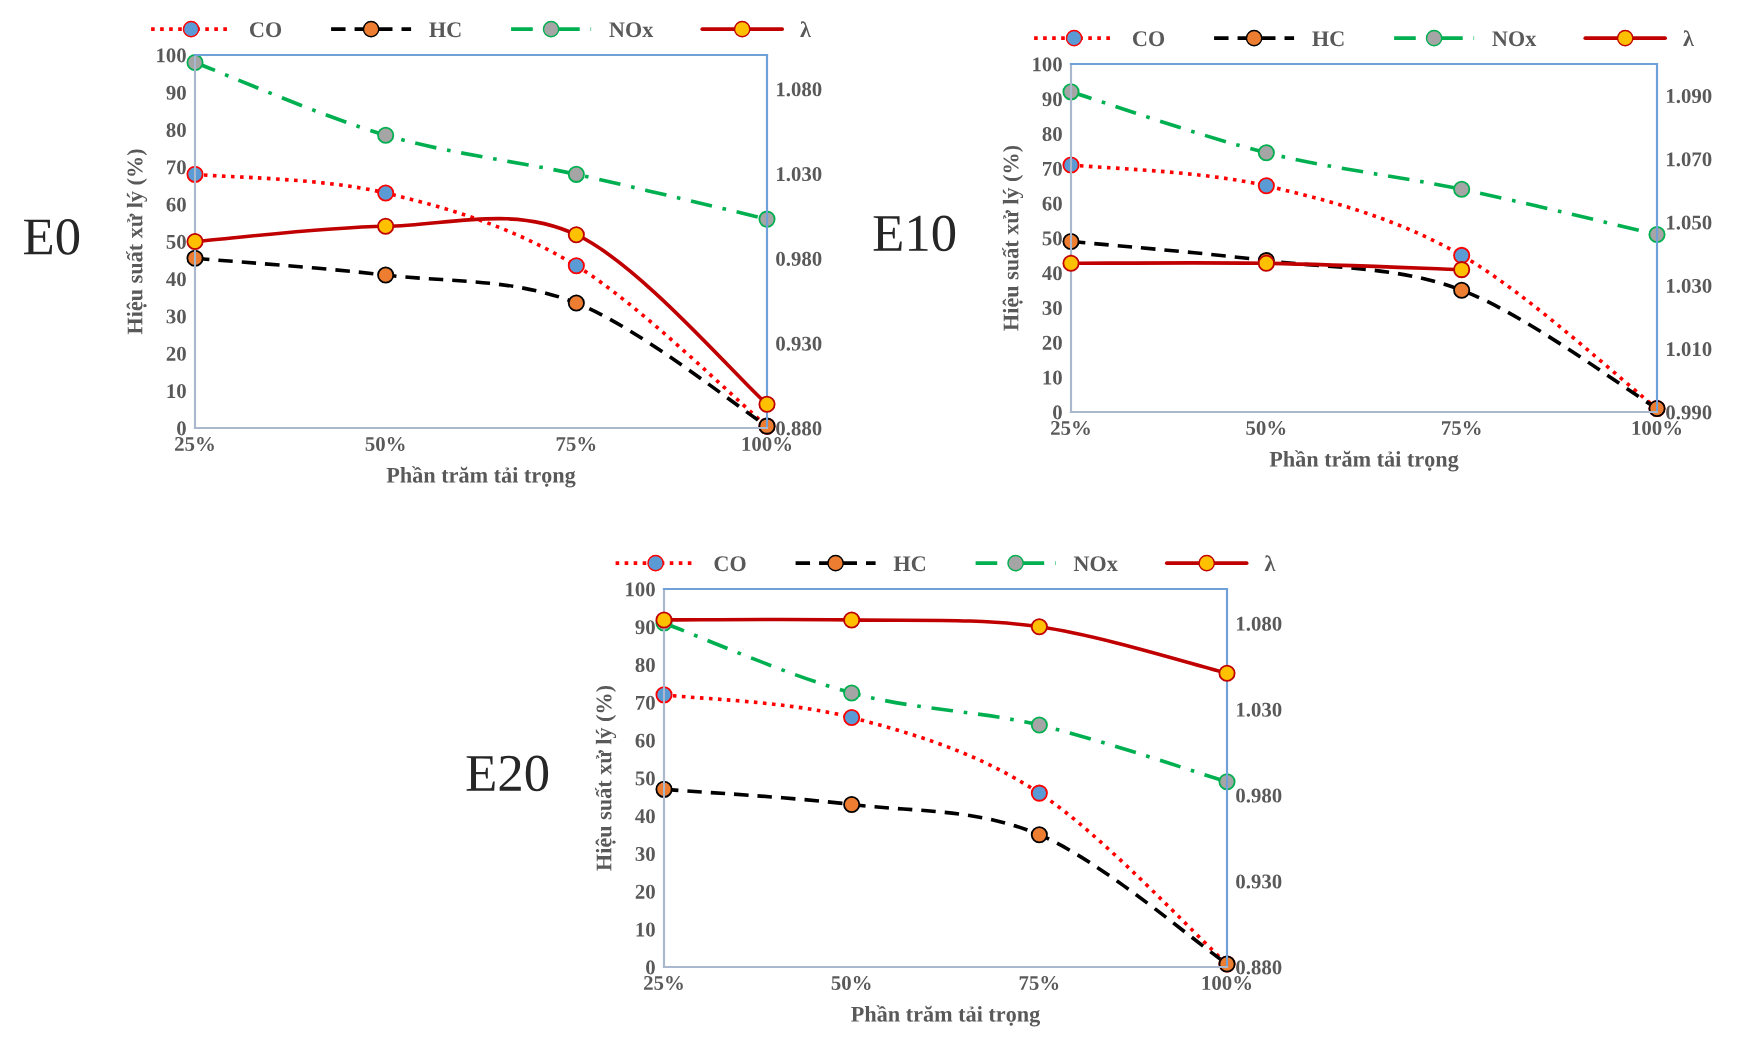 The height and width of the screenshot is (1052, 1750). What do you see at coordinates (1689, 222) in the screenshot?
I see `y2-tick-label: 1.050` at bounding box center [1689, 222].